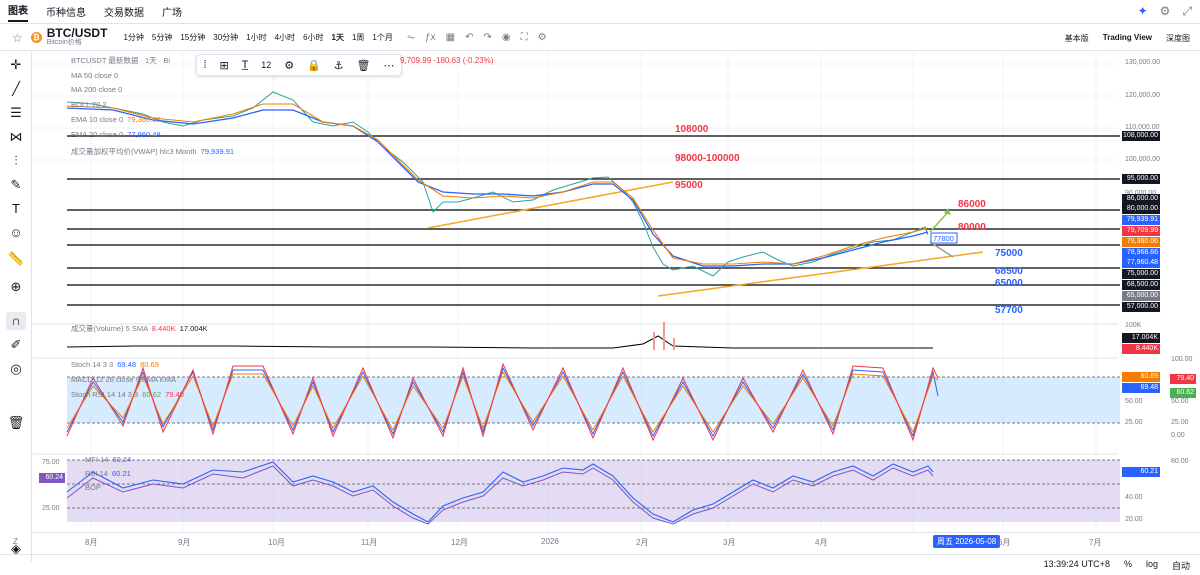 Image resolution: width=1200 pixels, height=575 pixels. What do you see at coordinates (266, 65) in the screenshot?
I see `font-size-value: 12` at bounding box center [266, 65].